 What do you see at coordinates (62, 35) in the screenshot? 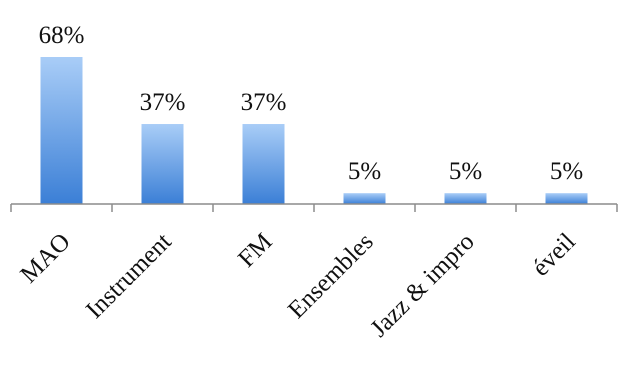
I see `bar-data-label: 68%` at bounding box center [62, 35].